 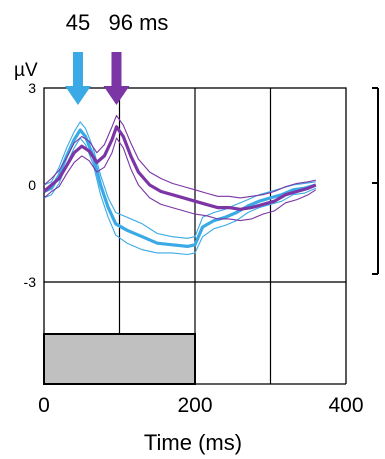 I want to click on x-tick-label-0: 0, so click(x=44, y=405).